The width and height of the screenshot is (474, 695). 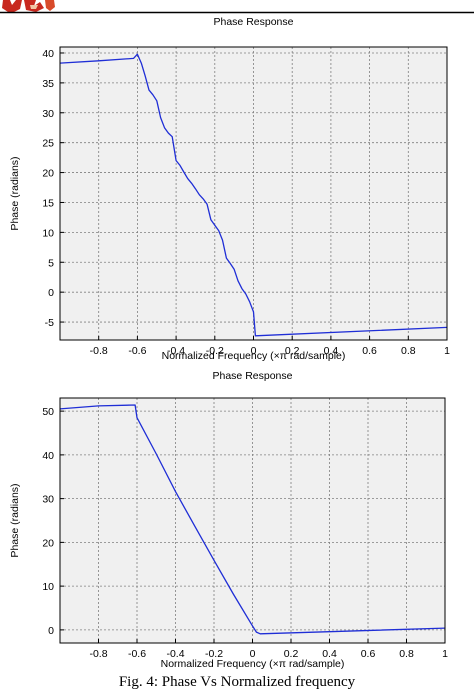 What do you see at coordinates (237, 682) in the screenshot?
I see `figure-caption: Fig. 4: Phase Vs Normalized frequency` at bounding box center [237, 682].